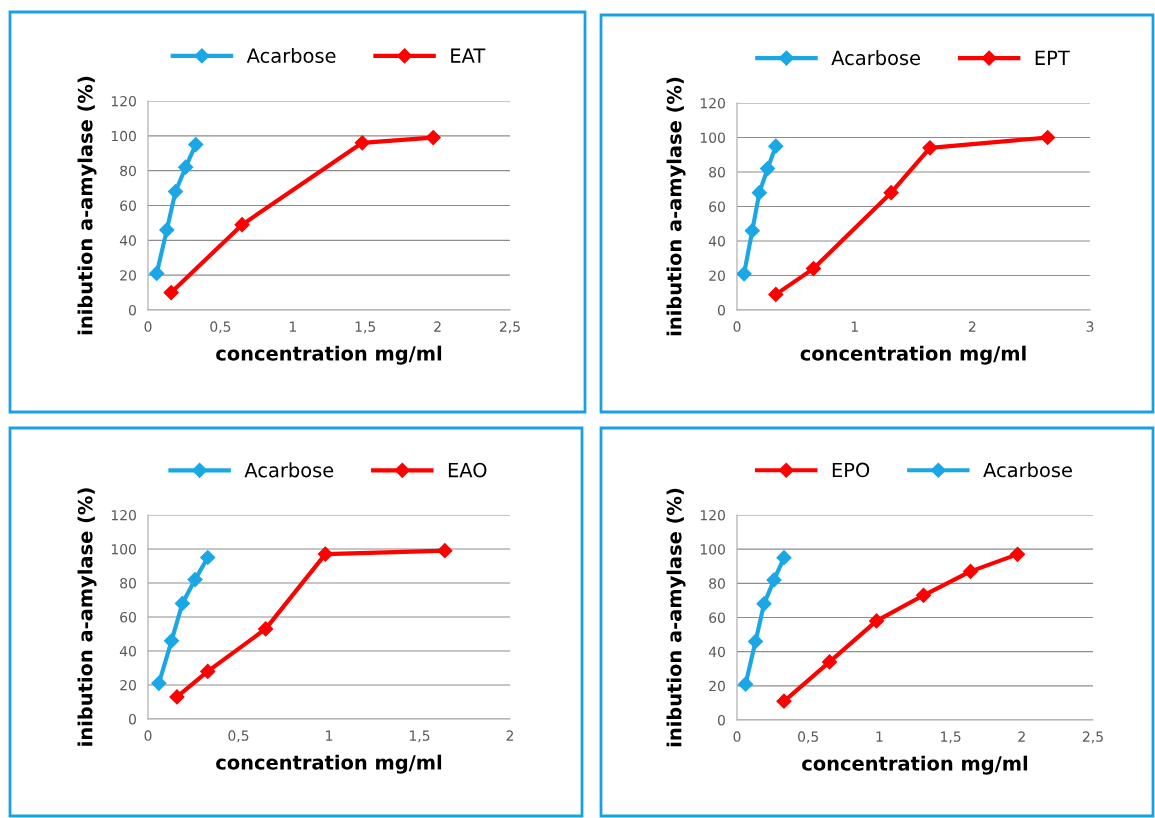  Describe the element at coordinates (1052, 57) in the screenshot. I see `legend-label: EPT` at that location.